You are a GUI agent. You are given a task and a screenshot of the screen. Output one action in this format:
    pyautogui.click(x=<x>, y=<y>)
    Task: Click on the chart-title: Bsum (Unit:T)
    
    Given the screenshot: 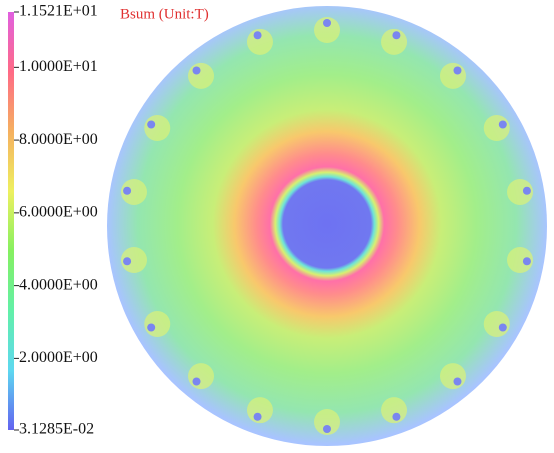 What is the action you would take?
    pyautogui.click(x=164, y=14)
    